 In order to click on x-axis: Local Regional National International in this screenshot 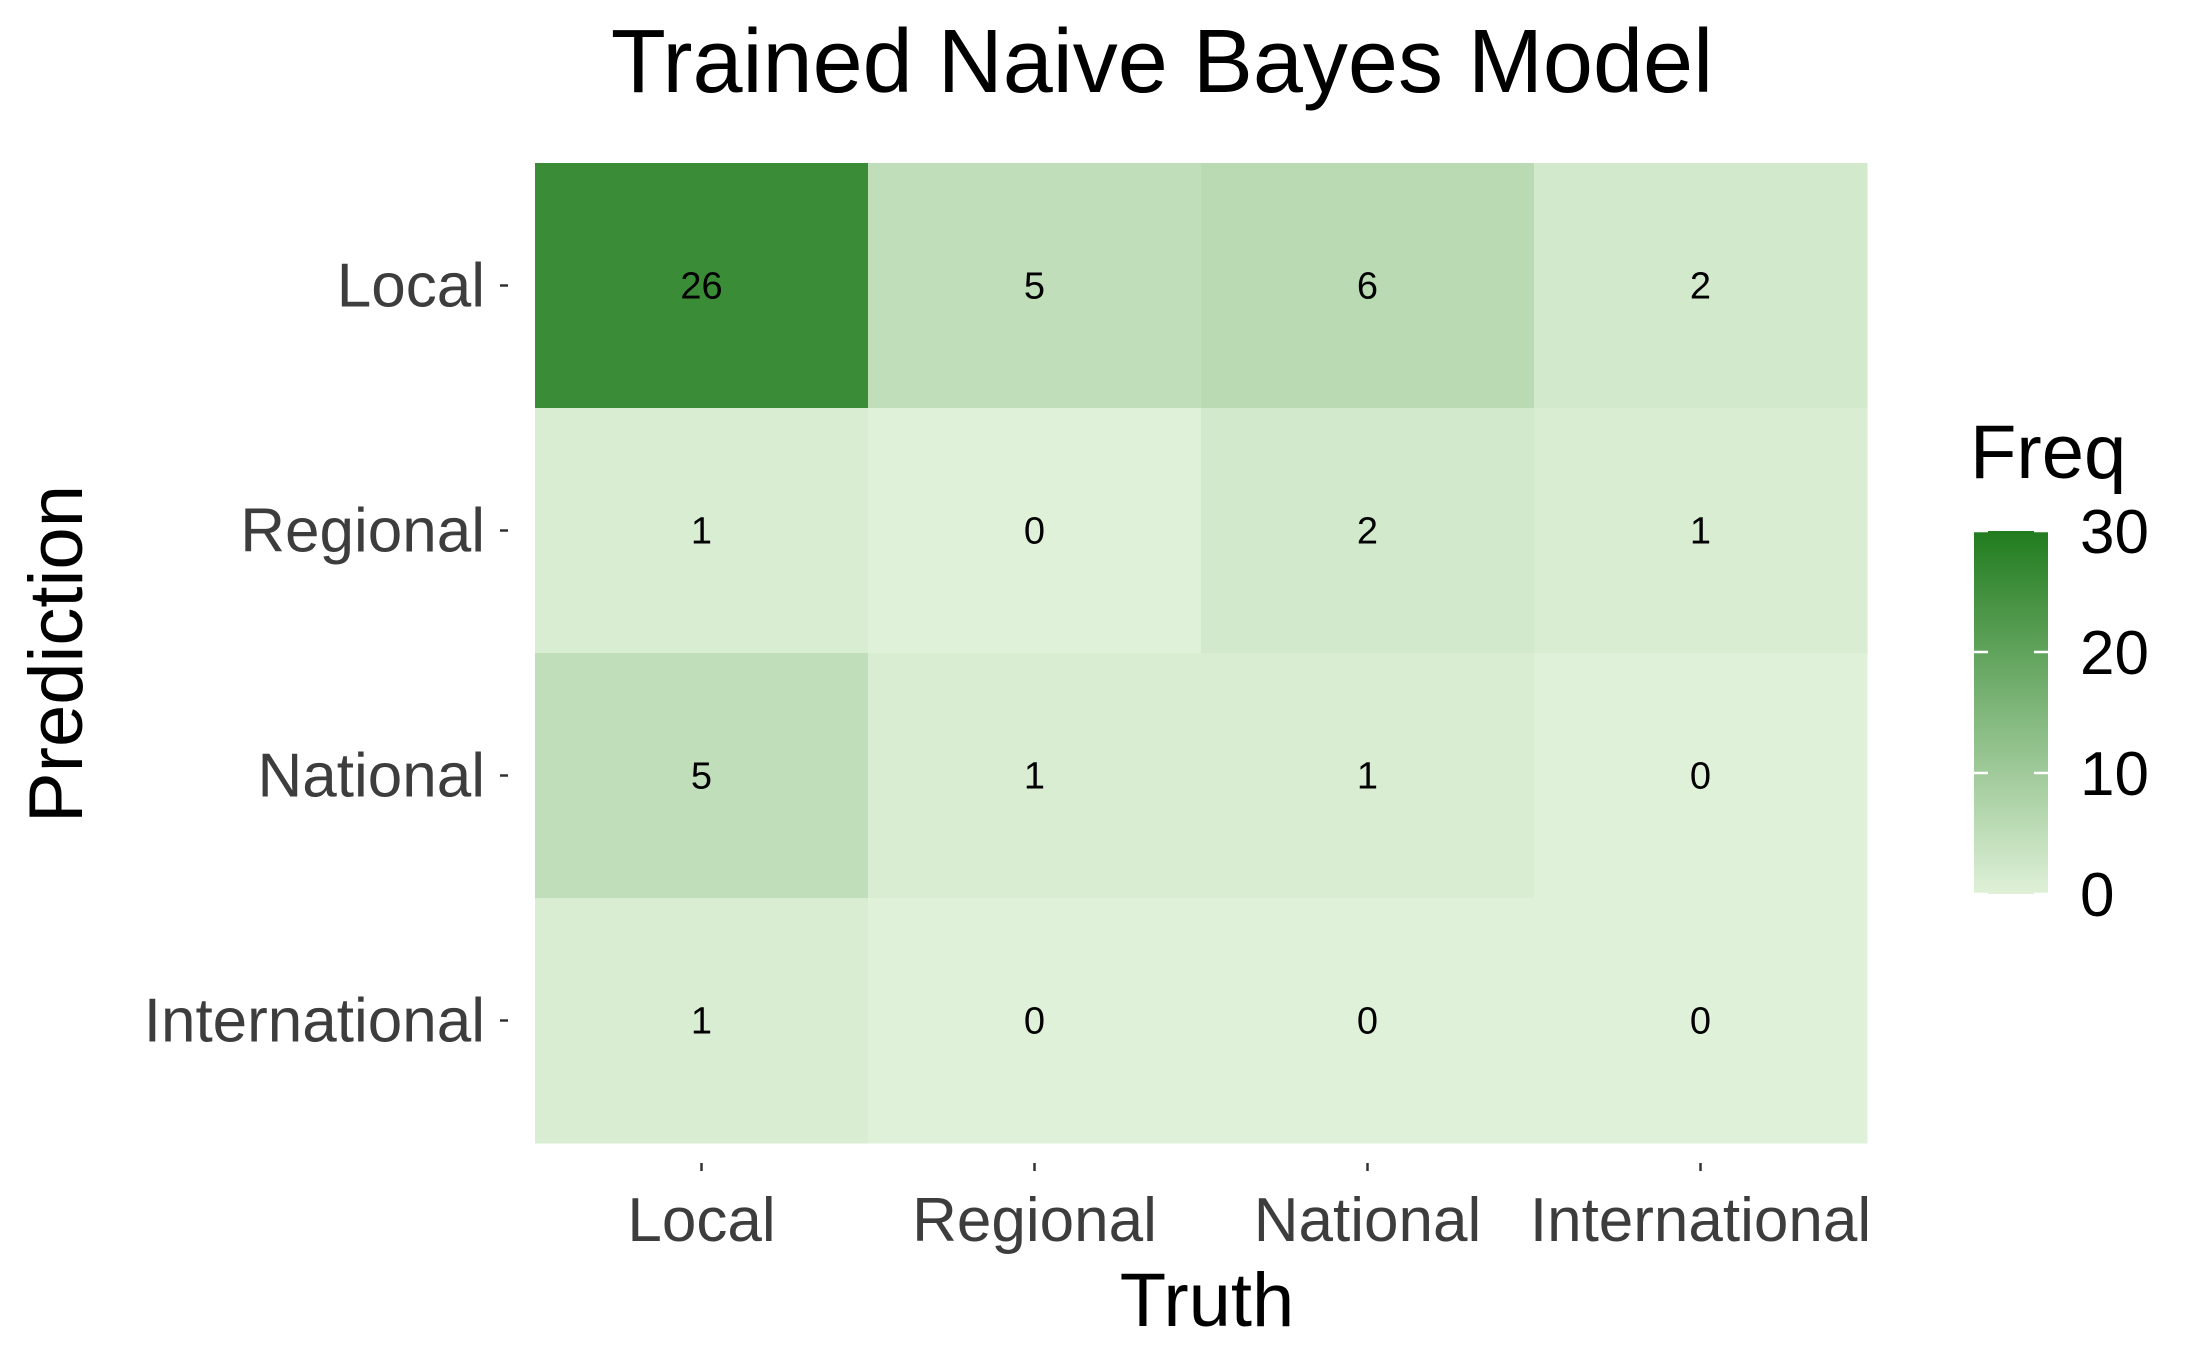, I will do `click(1249, 1209)`.